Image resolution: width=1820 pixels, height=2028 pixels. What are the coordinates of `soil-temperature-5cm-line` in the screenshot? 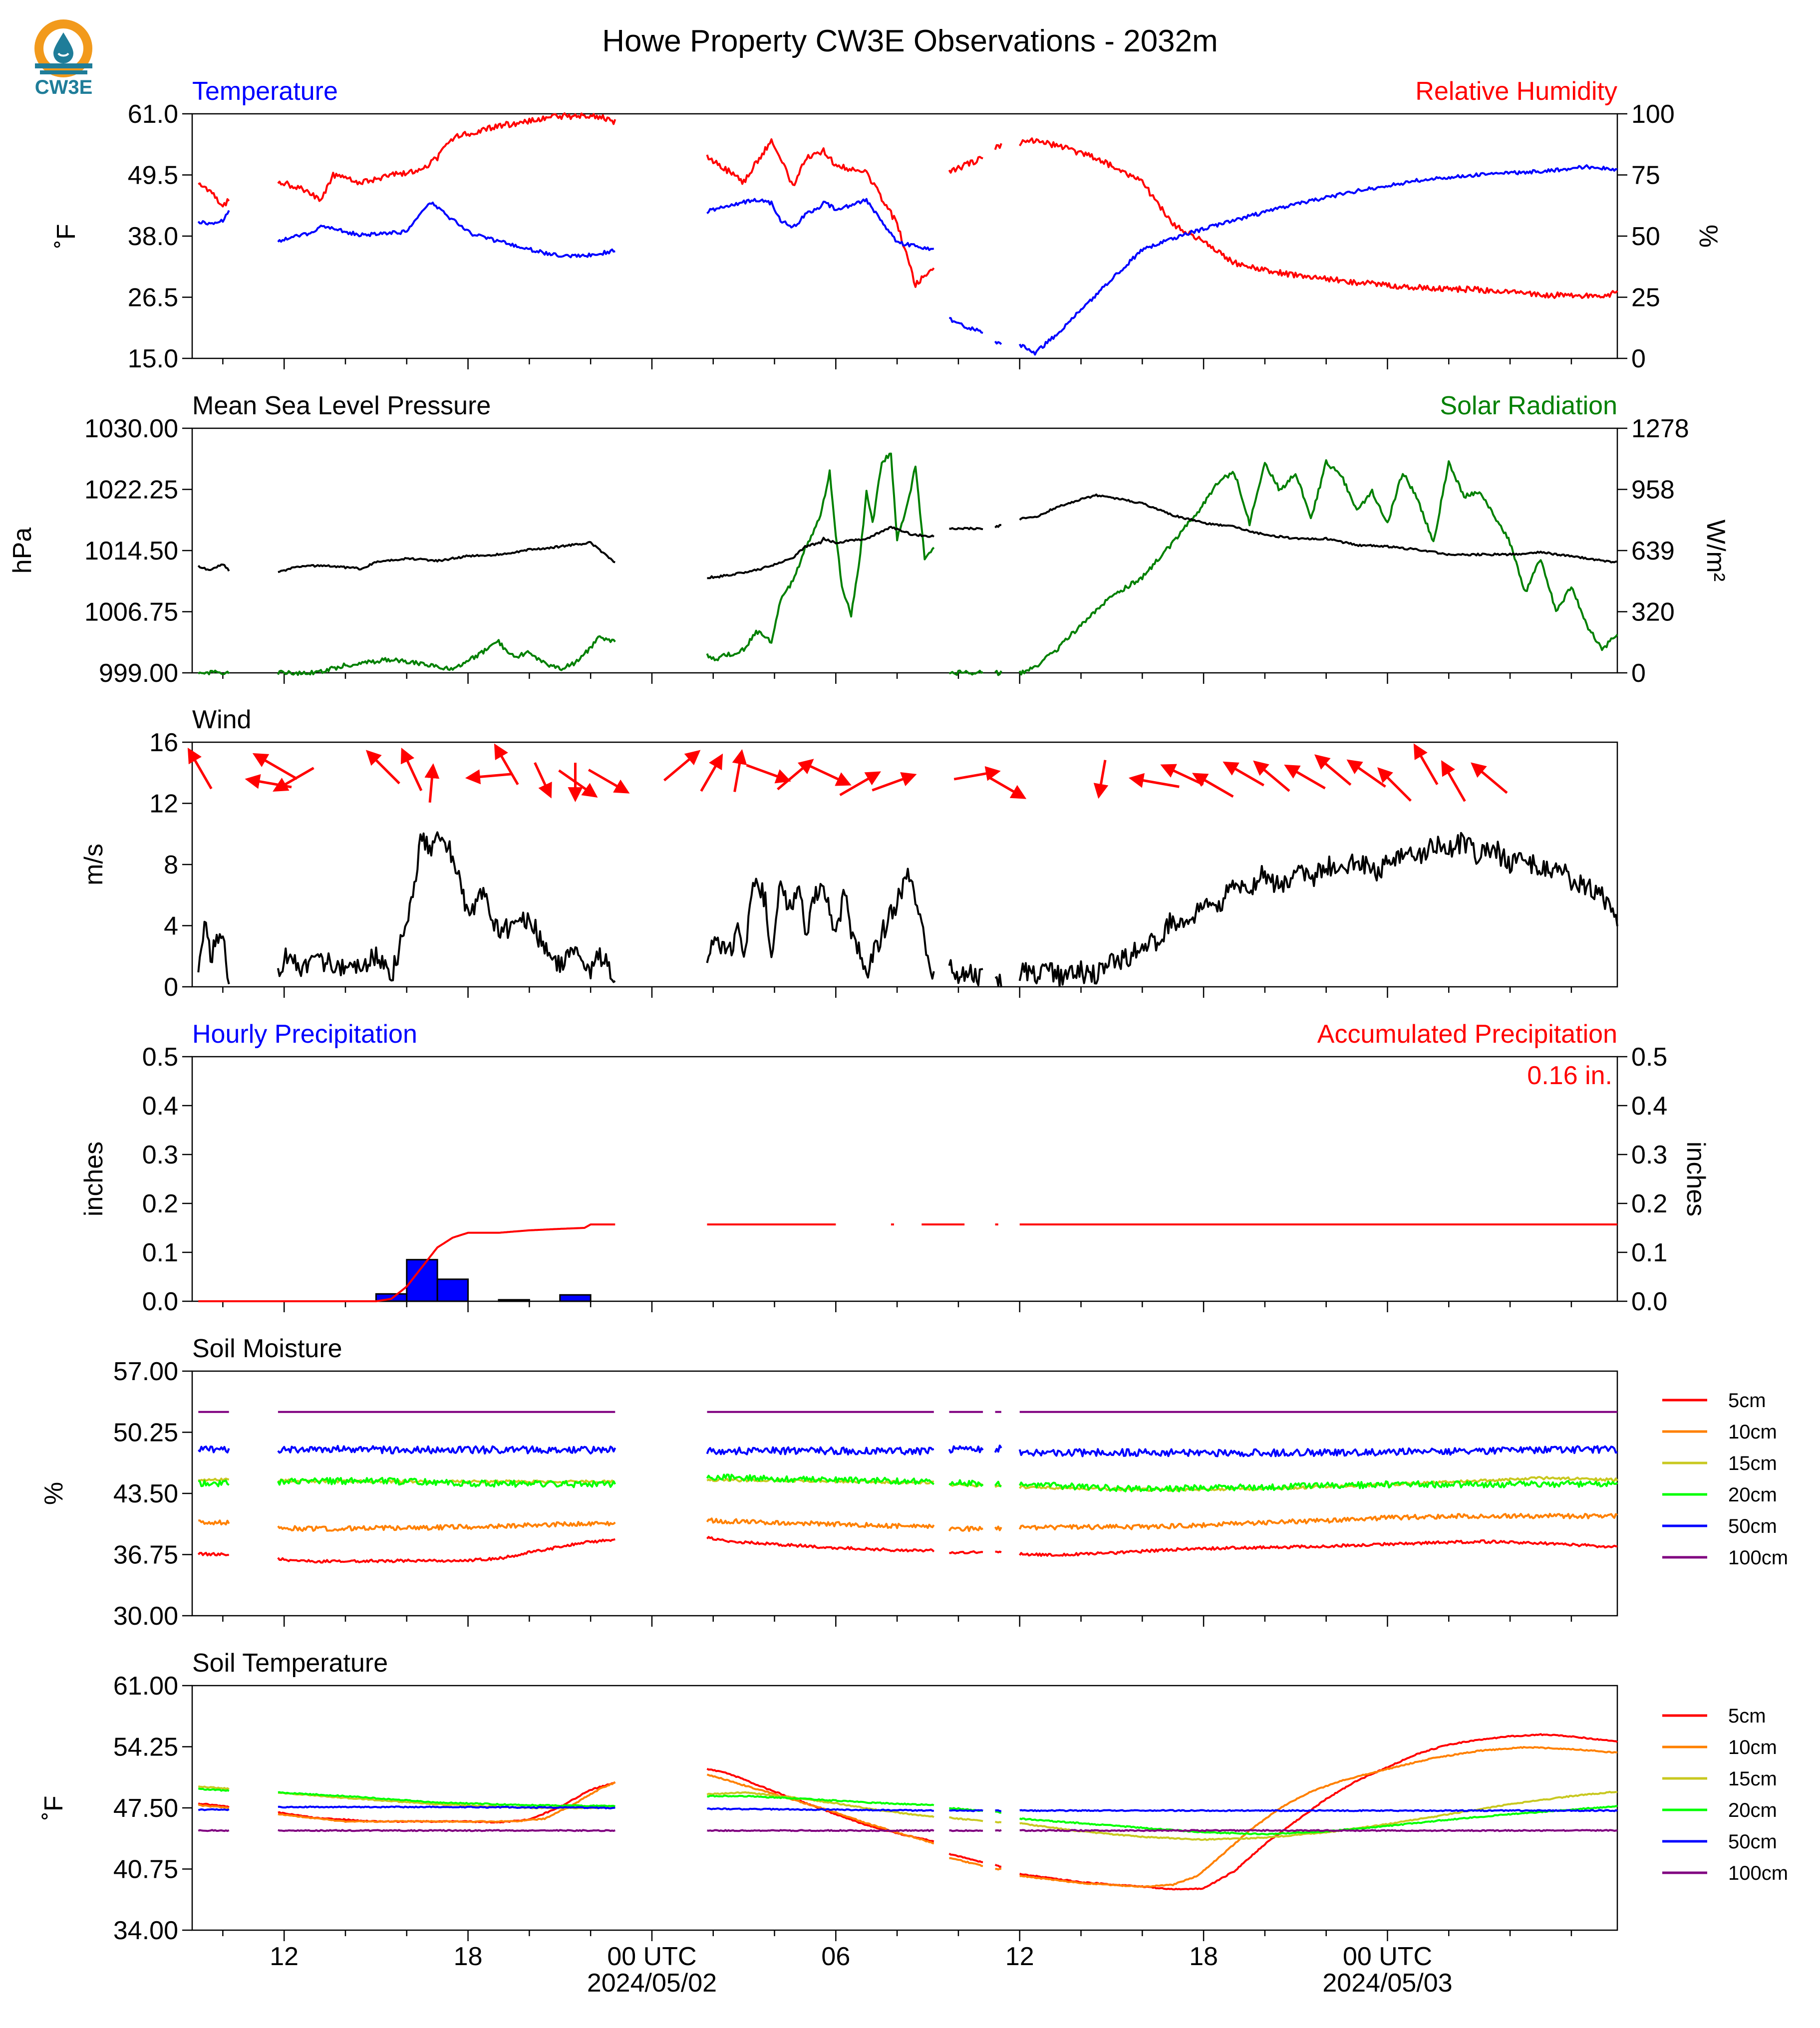 It's located at (908, 1812).